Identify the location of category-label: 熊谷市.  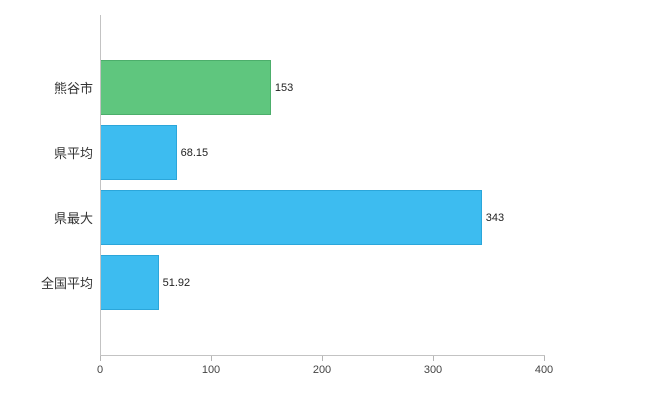
(73, 88).